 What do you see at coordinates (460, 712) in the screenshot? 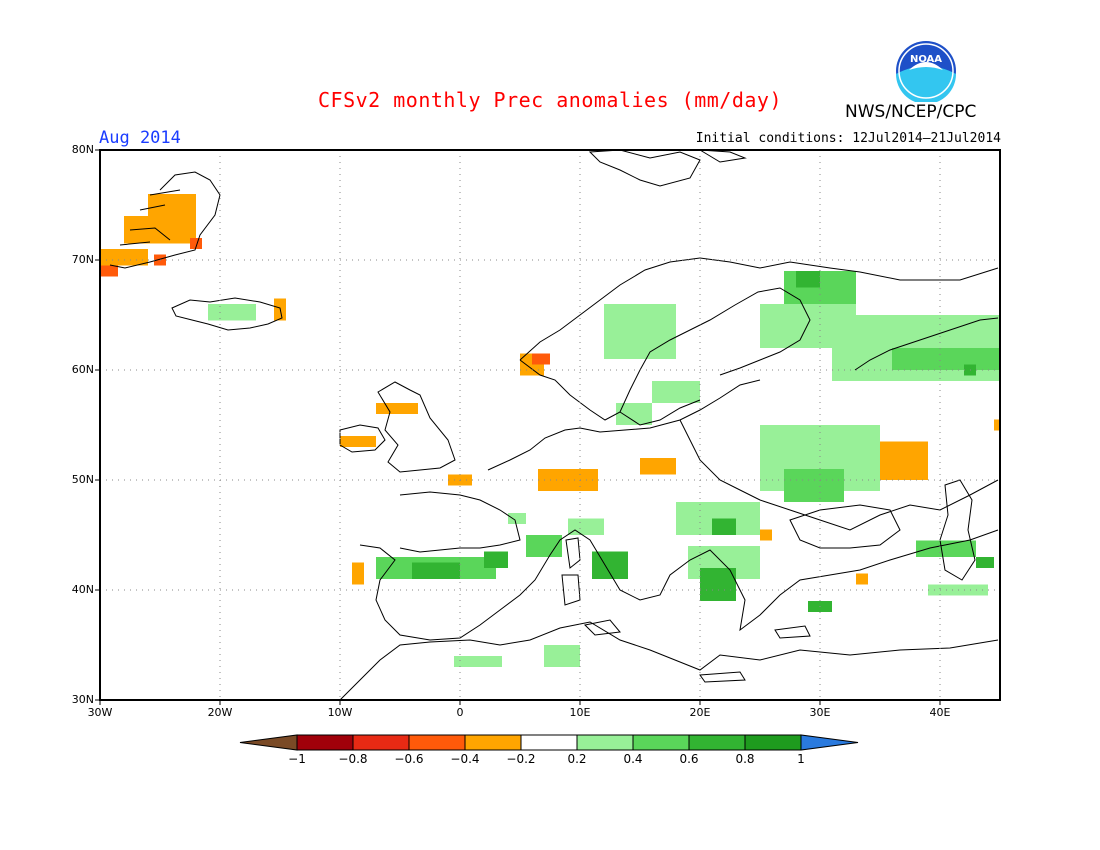
I see `lon-label: 0` at bounding box center [460, 712].